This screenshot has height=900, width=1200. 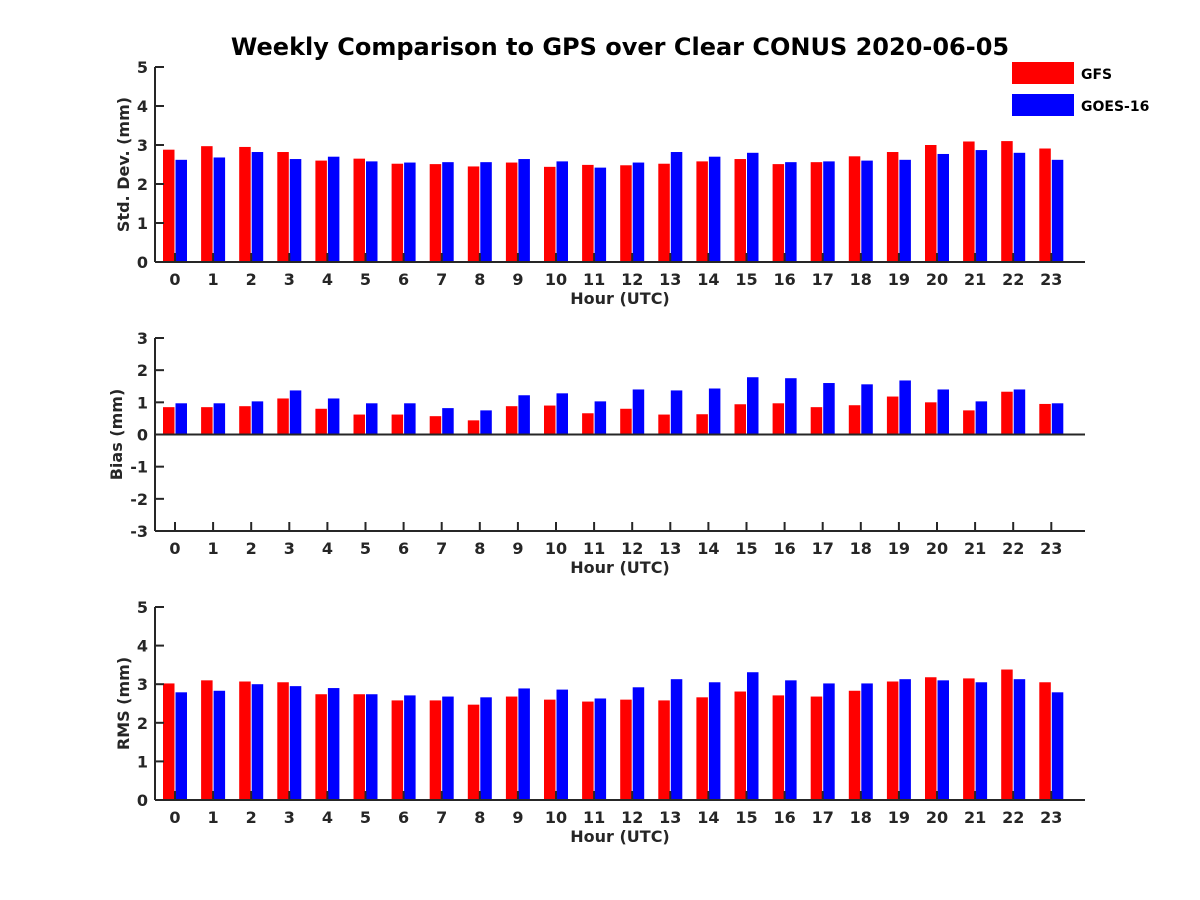 What do you see at coordinates (486, 748) in the screenshot?
I see `bar-rms-goes16-h8` at bounding box center [486, 748].